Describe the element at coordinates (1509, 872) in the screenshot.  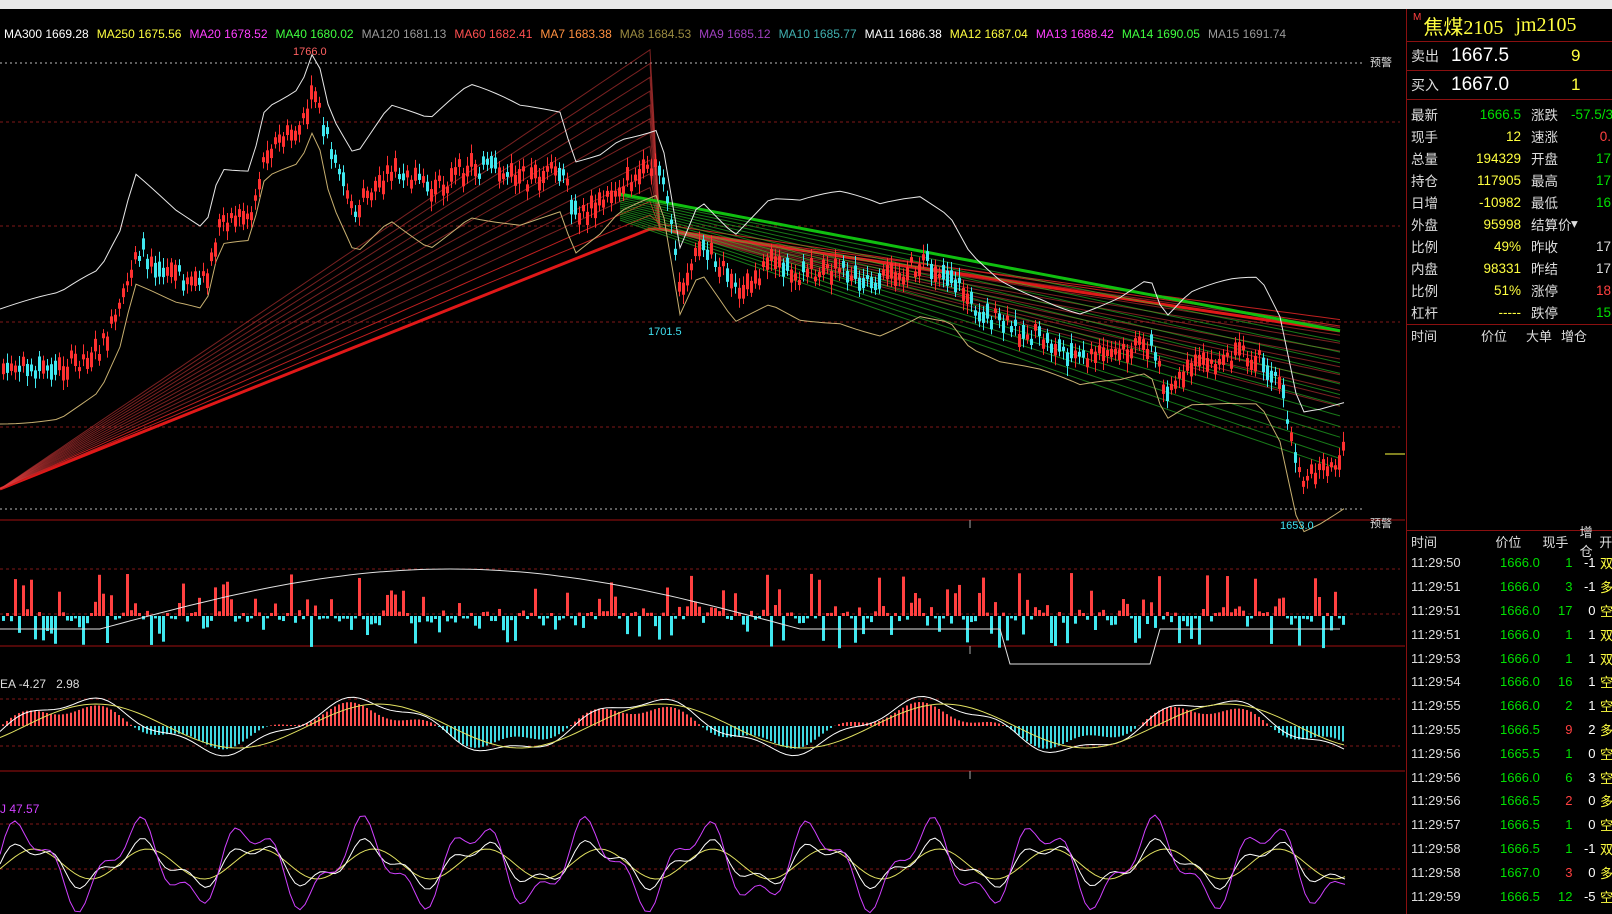
I see `tick-row: 11:29:58 1667.0 3 0 多` at that location.